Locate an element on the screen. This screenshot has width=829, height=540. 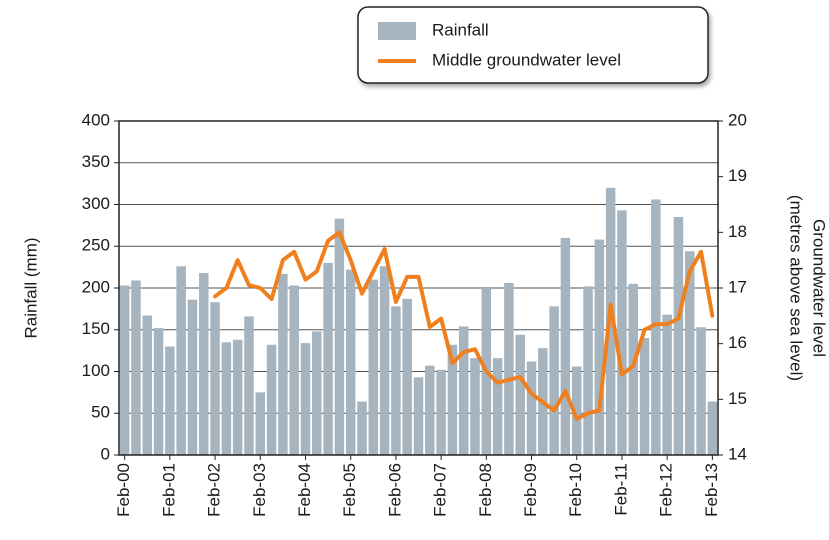
x-tick-label: Feb-08 is located at coordinates (485, 490).